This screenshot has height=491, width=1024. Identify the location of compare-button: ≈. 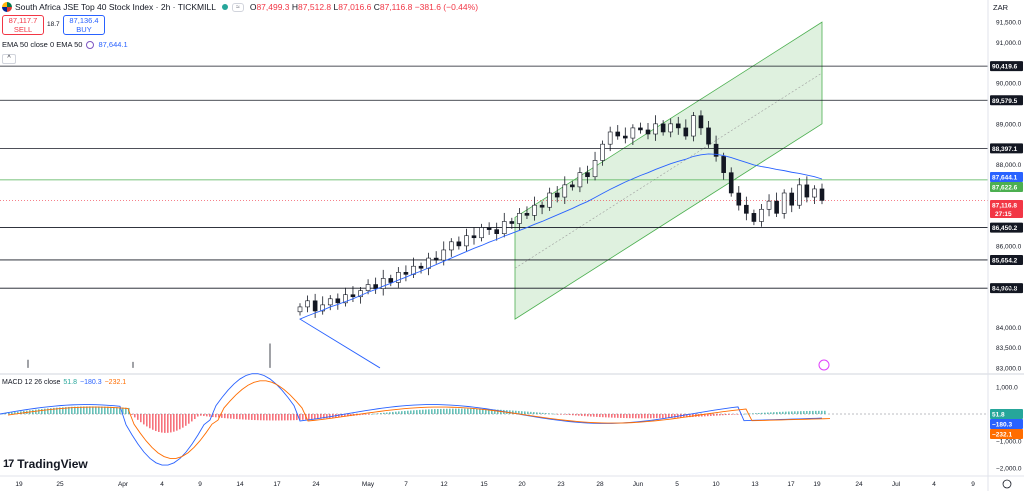
(237, 7).